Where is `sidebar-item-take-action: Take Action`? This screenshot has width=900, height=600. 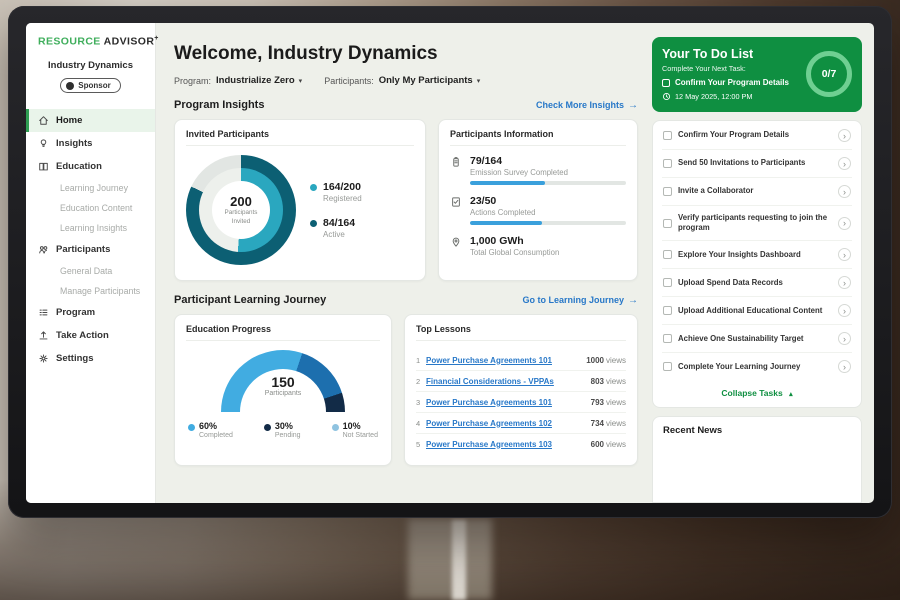
sidebar-item-take-action: Take Action is located at coordinates (90, 335).